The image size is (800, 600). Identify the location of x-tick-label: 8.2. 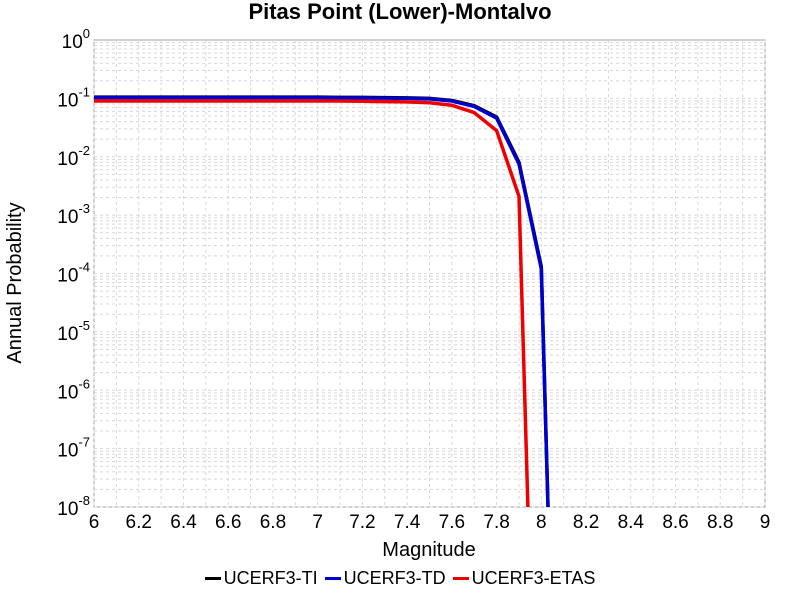
(586, 522).